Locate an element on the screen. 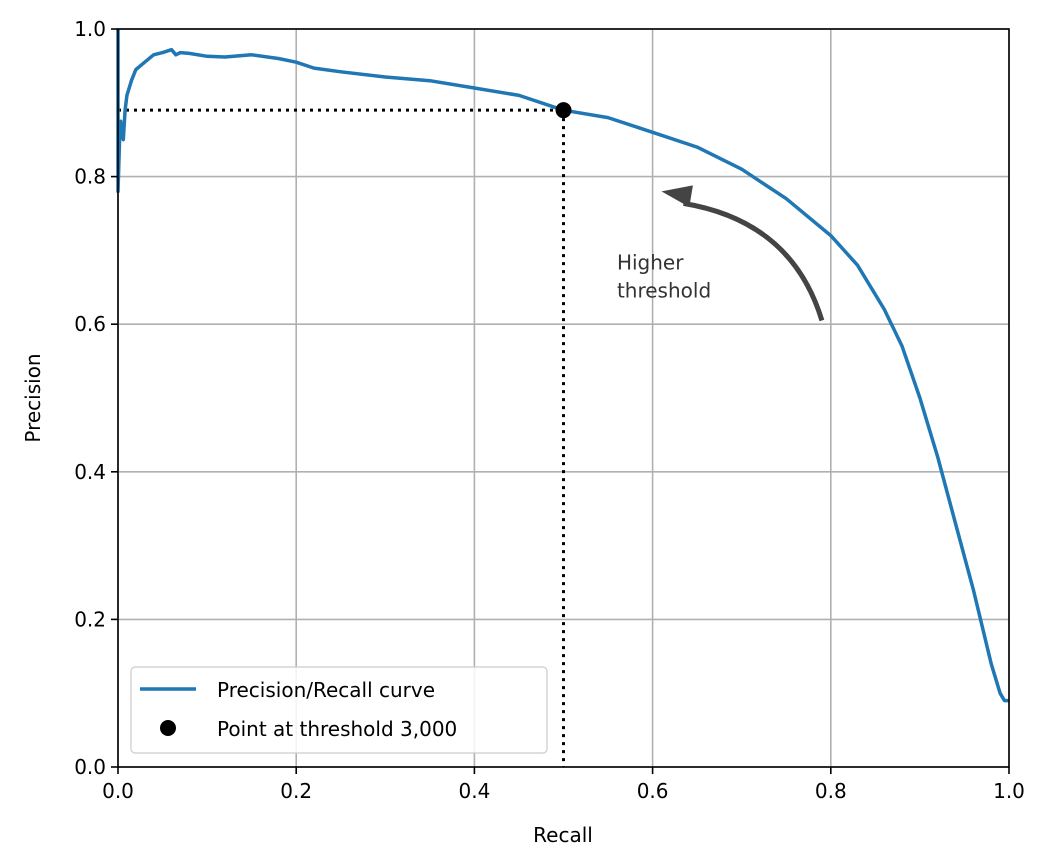 The image size is (1050, 868). legend-entry-curve: Precision/Recall curve is located at coordinates (326, 690).